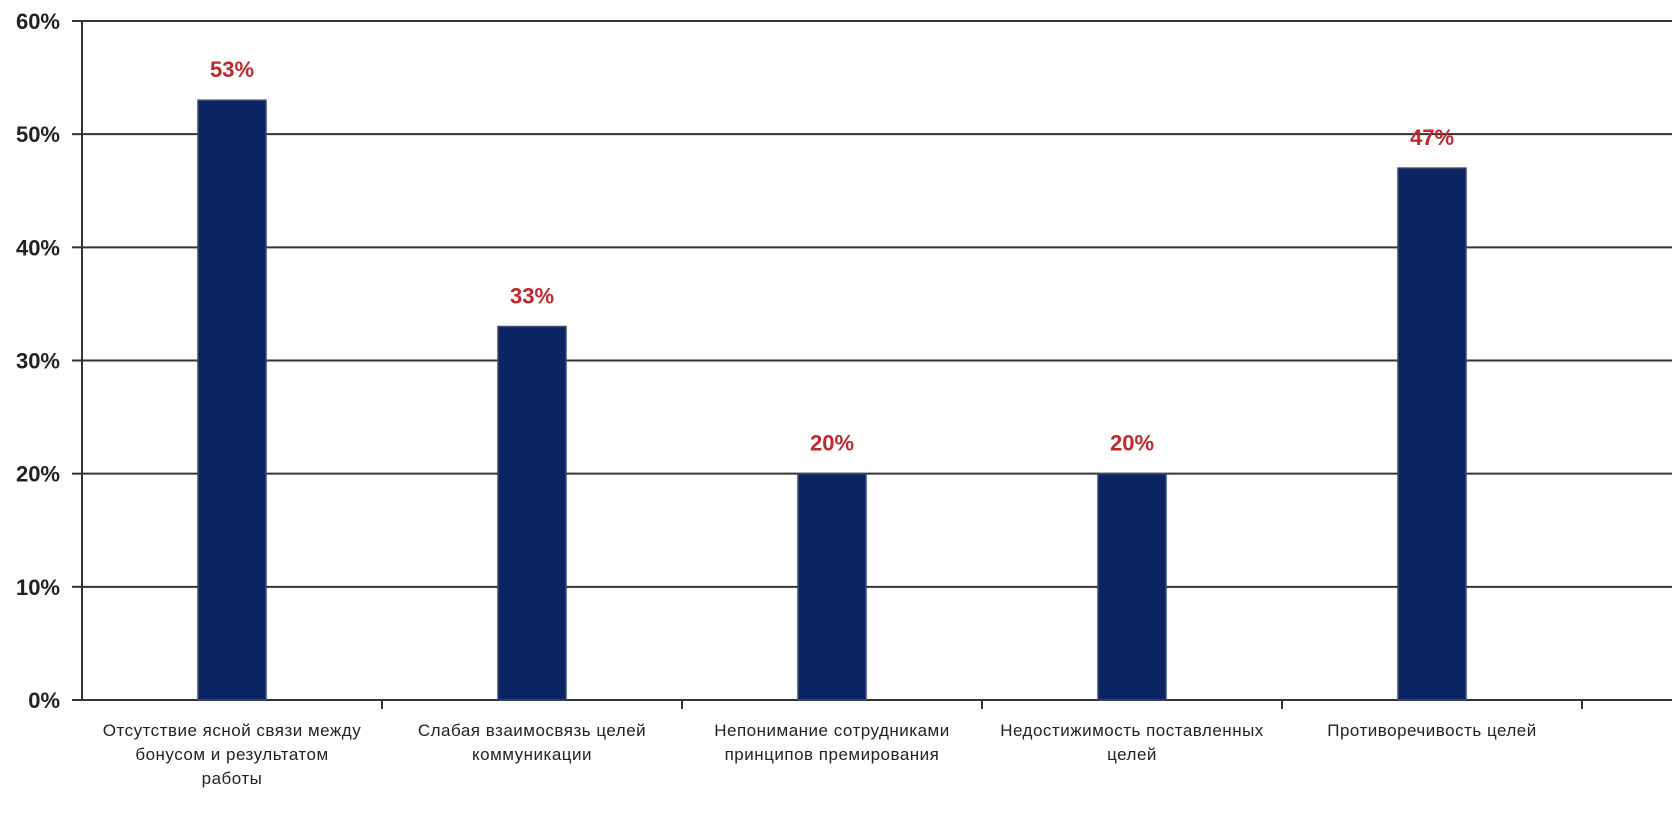 This screenshot has height=839, width=1672. Describe the element at coordinates (232, 69) in the screenshot. I see `value-label: 53%` at that location.